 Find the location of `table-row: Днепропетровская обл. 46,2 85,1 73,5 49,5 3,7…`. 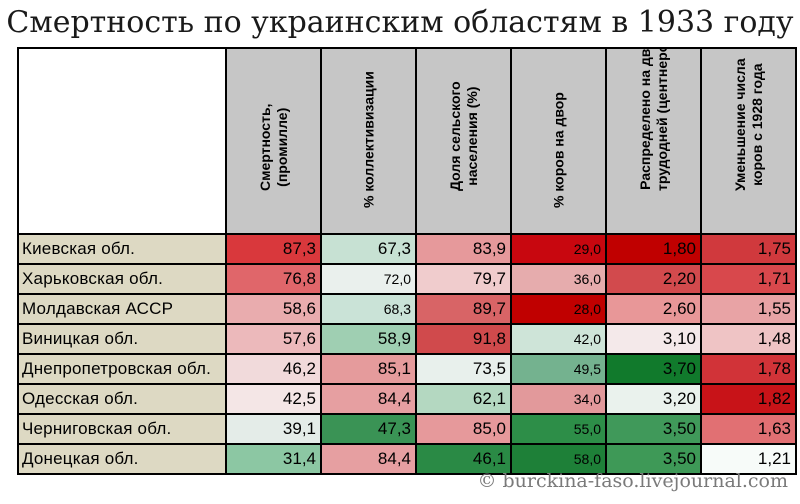

table-row: Днепропетровская обл. 46,2 85,1 73,5 49,5 3,7… is located at coordinates (407, 369).